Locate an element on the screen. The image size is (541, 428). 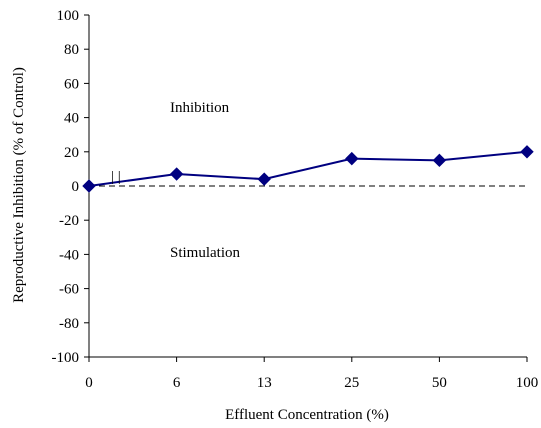
annotation-stimulation: Stimulation is located at coordinates (205, 253).